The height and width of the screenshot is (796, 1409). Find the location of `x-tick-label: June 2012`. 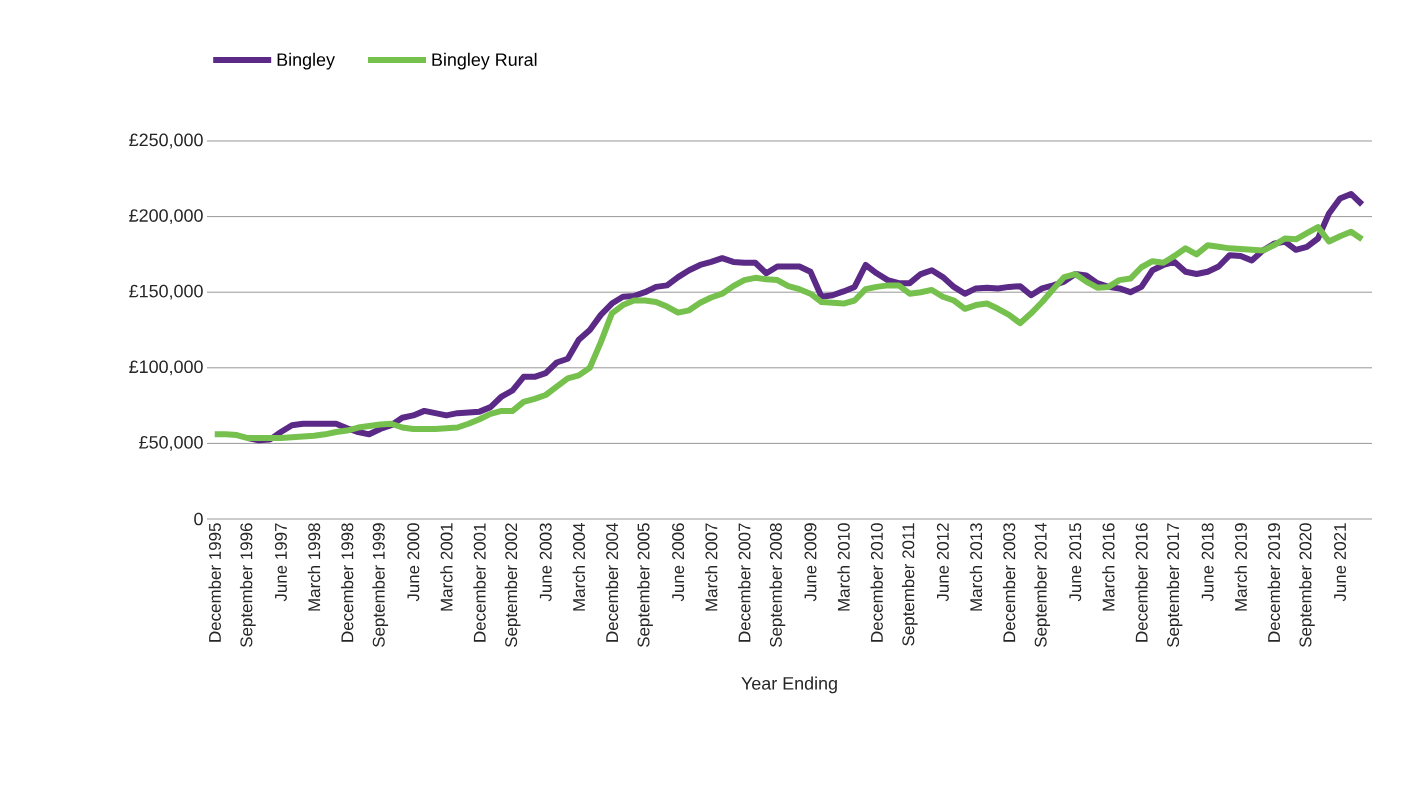

x-tick-label: June 2012 is located at coordinates (942, 562).